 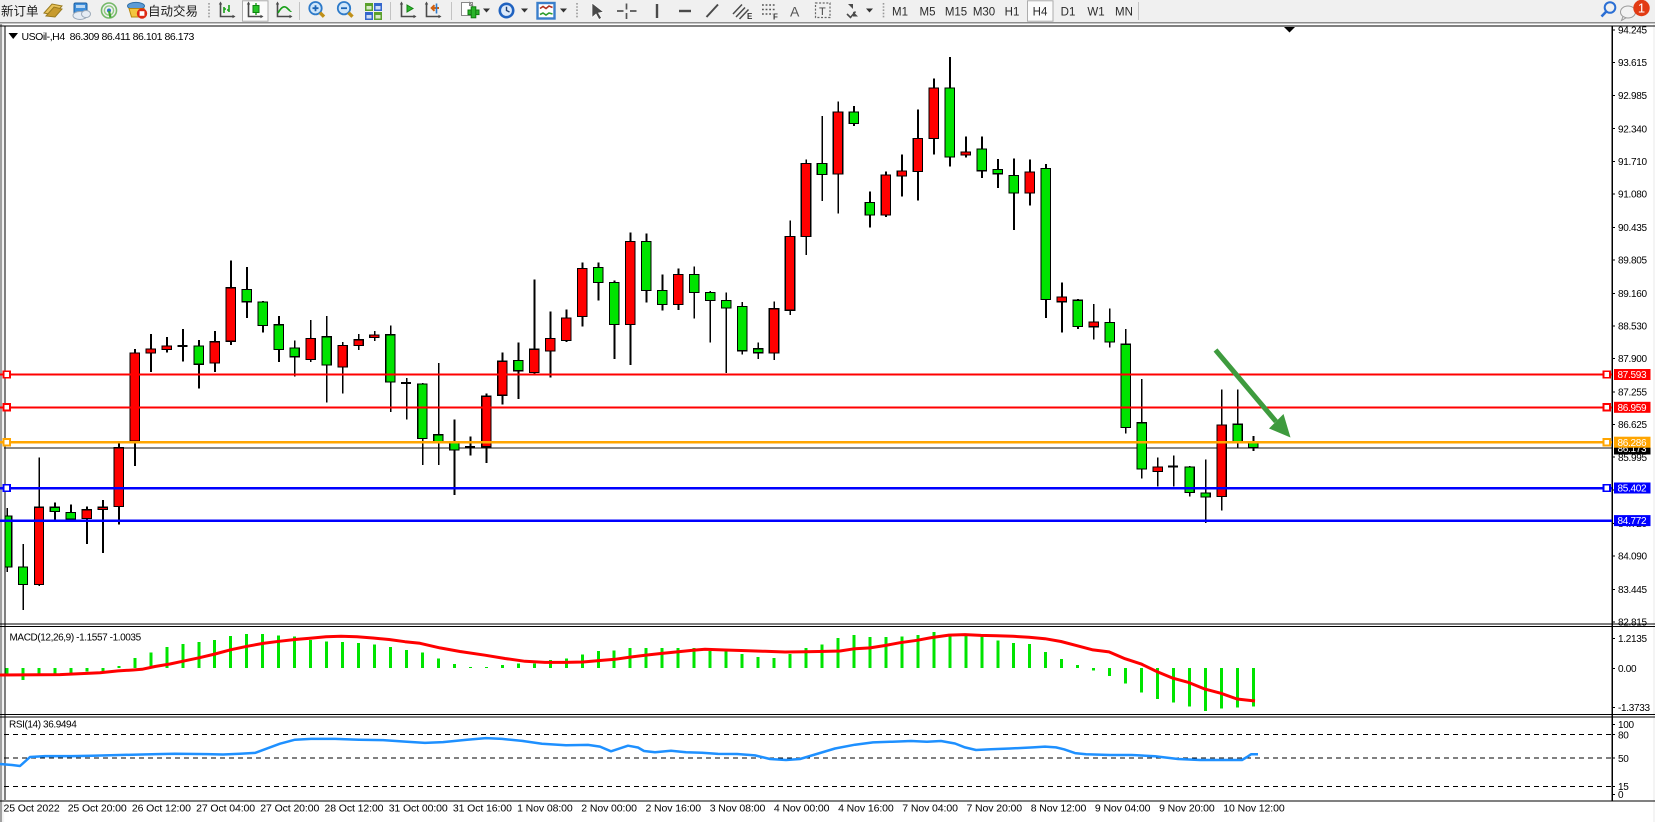 What do you see at coordinates (161, 809) in the screenshot?
I see `svg-text: 26 Oct 12:00` at bounding box center [161, 809].